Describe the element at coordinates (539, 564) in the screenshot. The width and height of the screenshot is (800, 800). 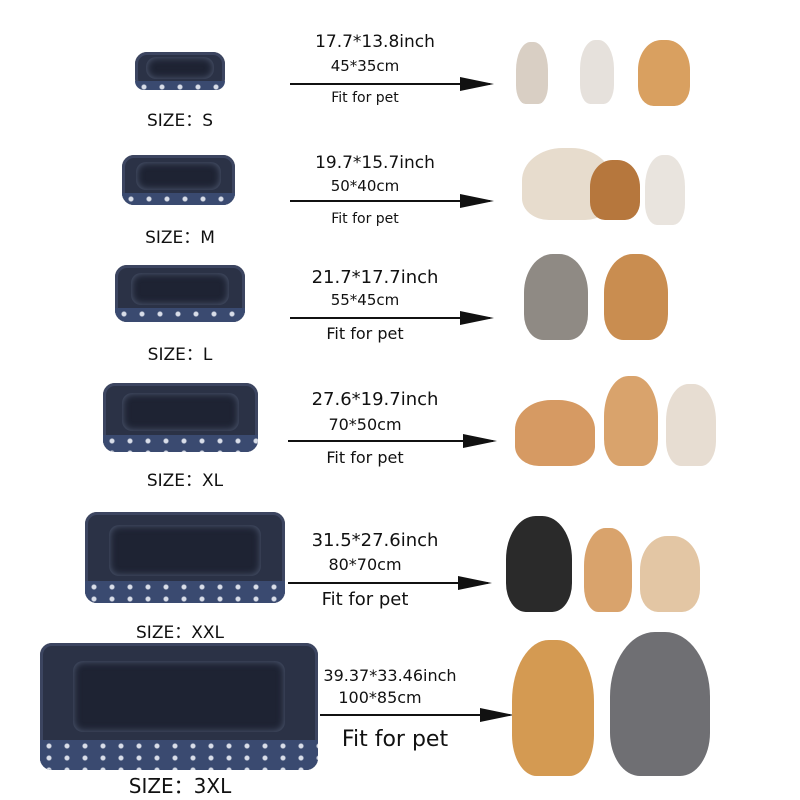
I see `pet-border-collie-image` at that location.